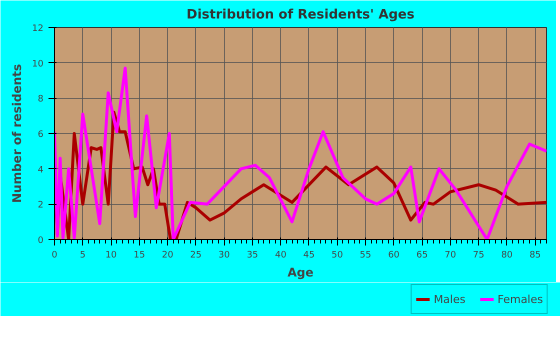 The width and height of the screenshot is (560, 353). What do you see at coordinates (366, 255) in the screenshot?
I see `x-tick-label: 55` at bounding box center [366, 255].